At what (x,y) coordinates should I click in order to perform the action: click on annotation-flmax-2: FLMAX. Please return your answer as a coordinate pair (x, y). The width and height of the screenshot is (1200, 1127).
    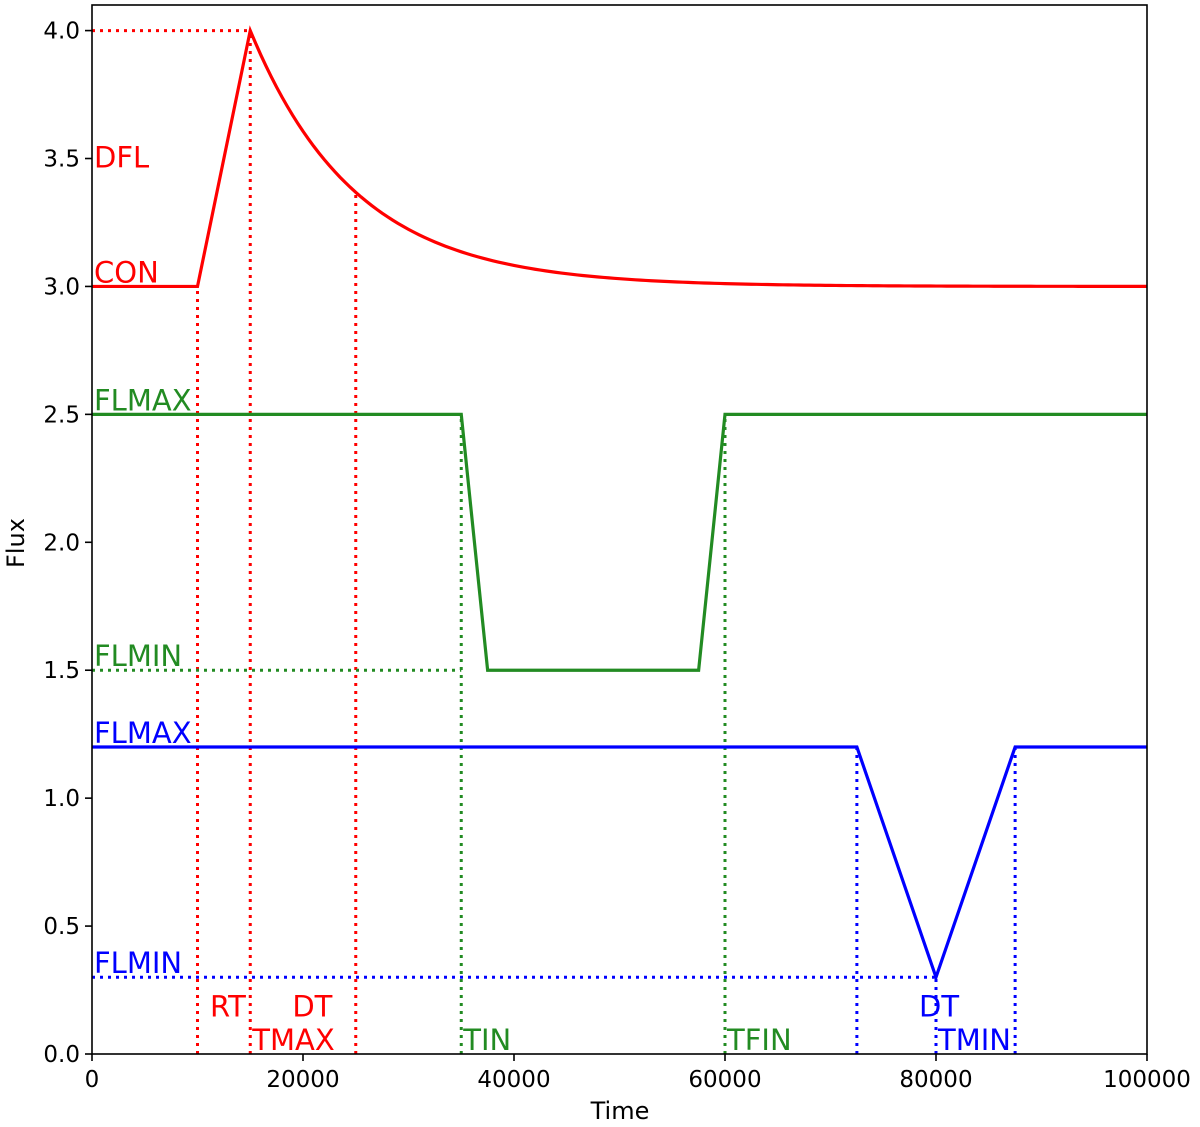
    Looking at the image, I should click on (143, 400).